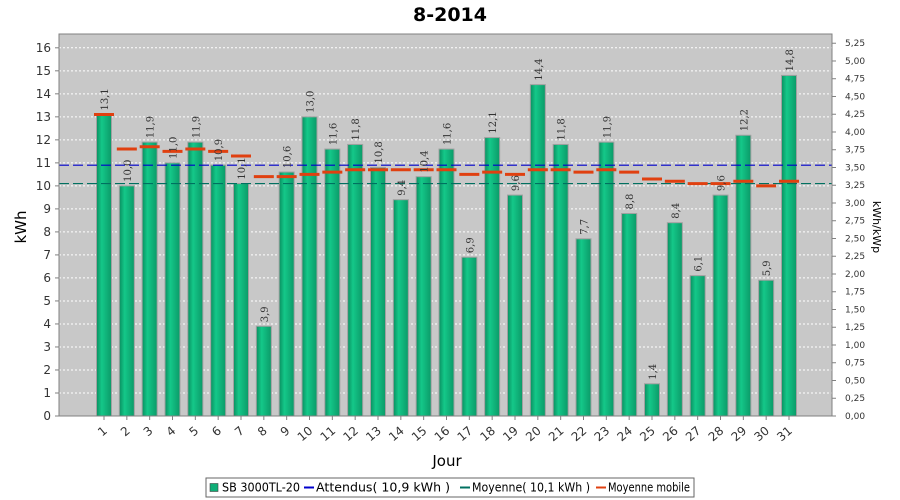  What do you see at coordinates (855, 115) in the screenshot?
I see `y-right-tick-label: 4,25` at bounding box center [855, 115].